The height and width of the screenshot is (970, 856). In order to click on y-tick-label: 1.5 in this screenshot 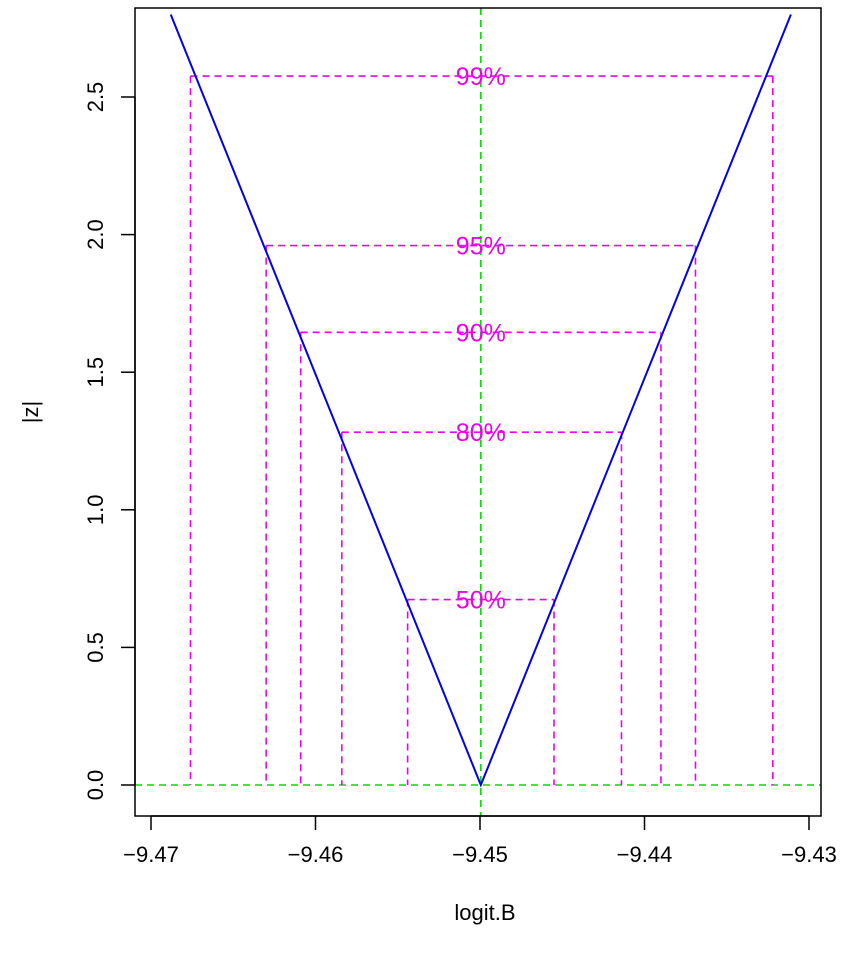, I will do `click(95, 372)`.